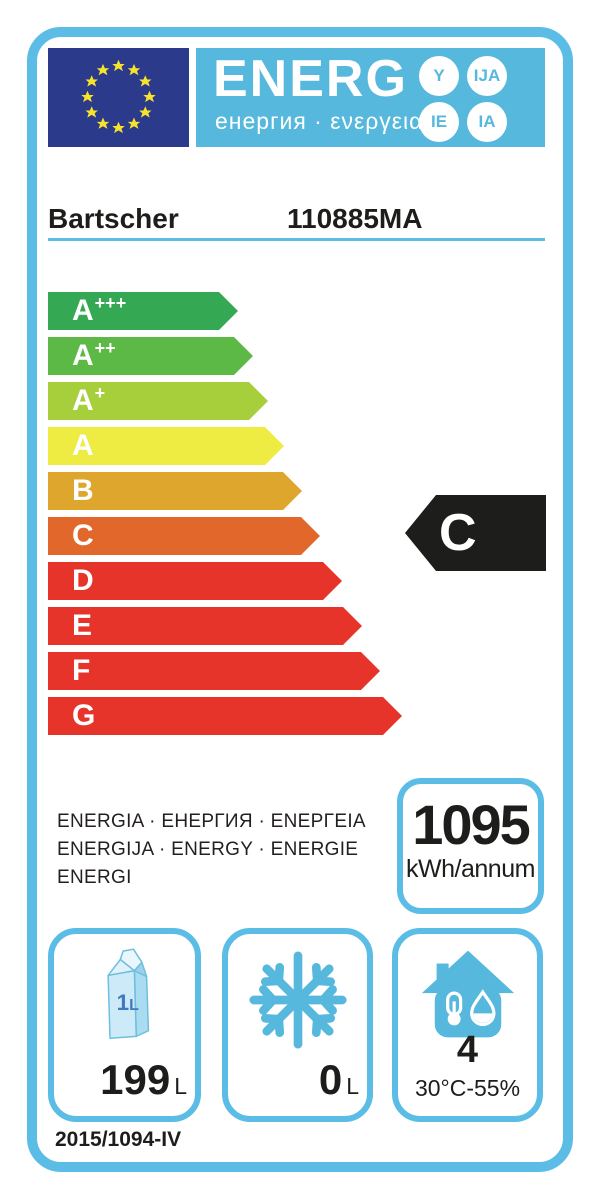 The height and width of the screenshot is (1200, 600). What do you see at coordinates (458, 533) in the screenshot?
I see `current-rating-letter: C` at bounding box center [458, 533].